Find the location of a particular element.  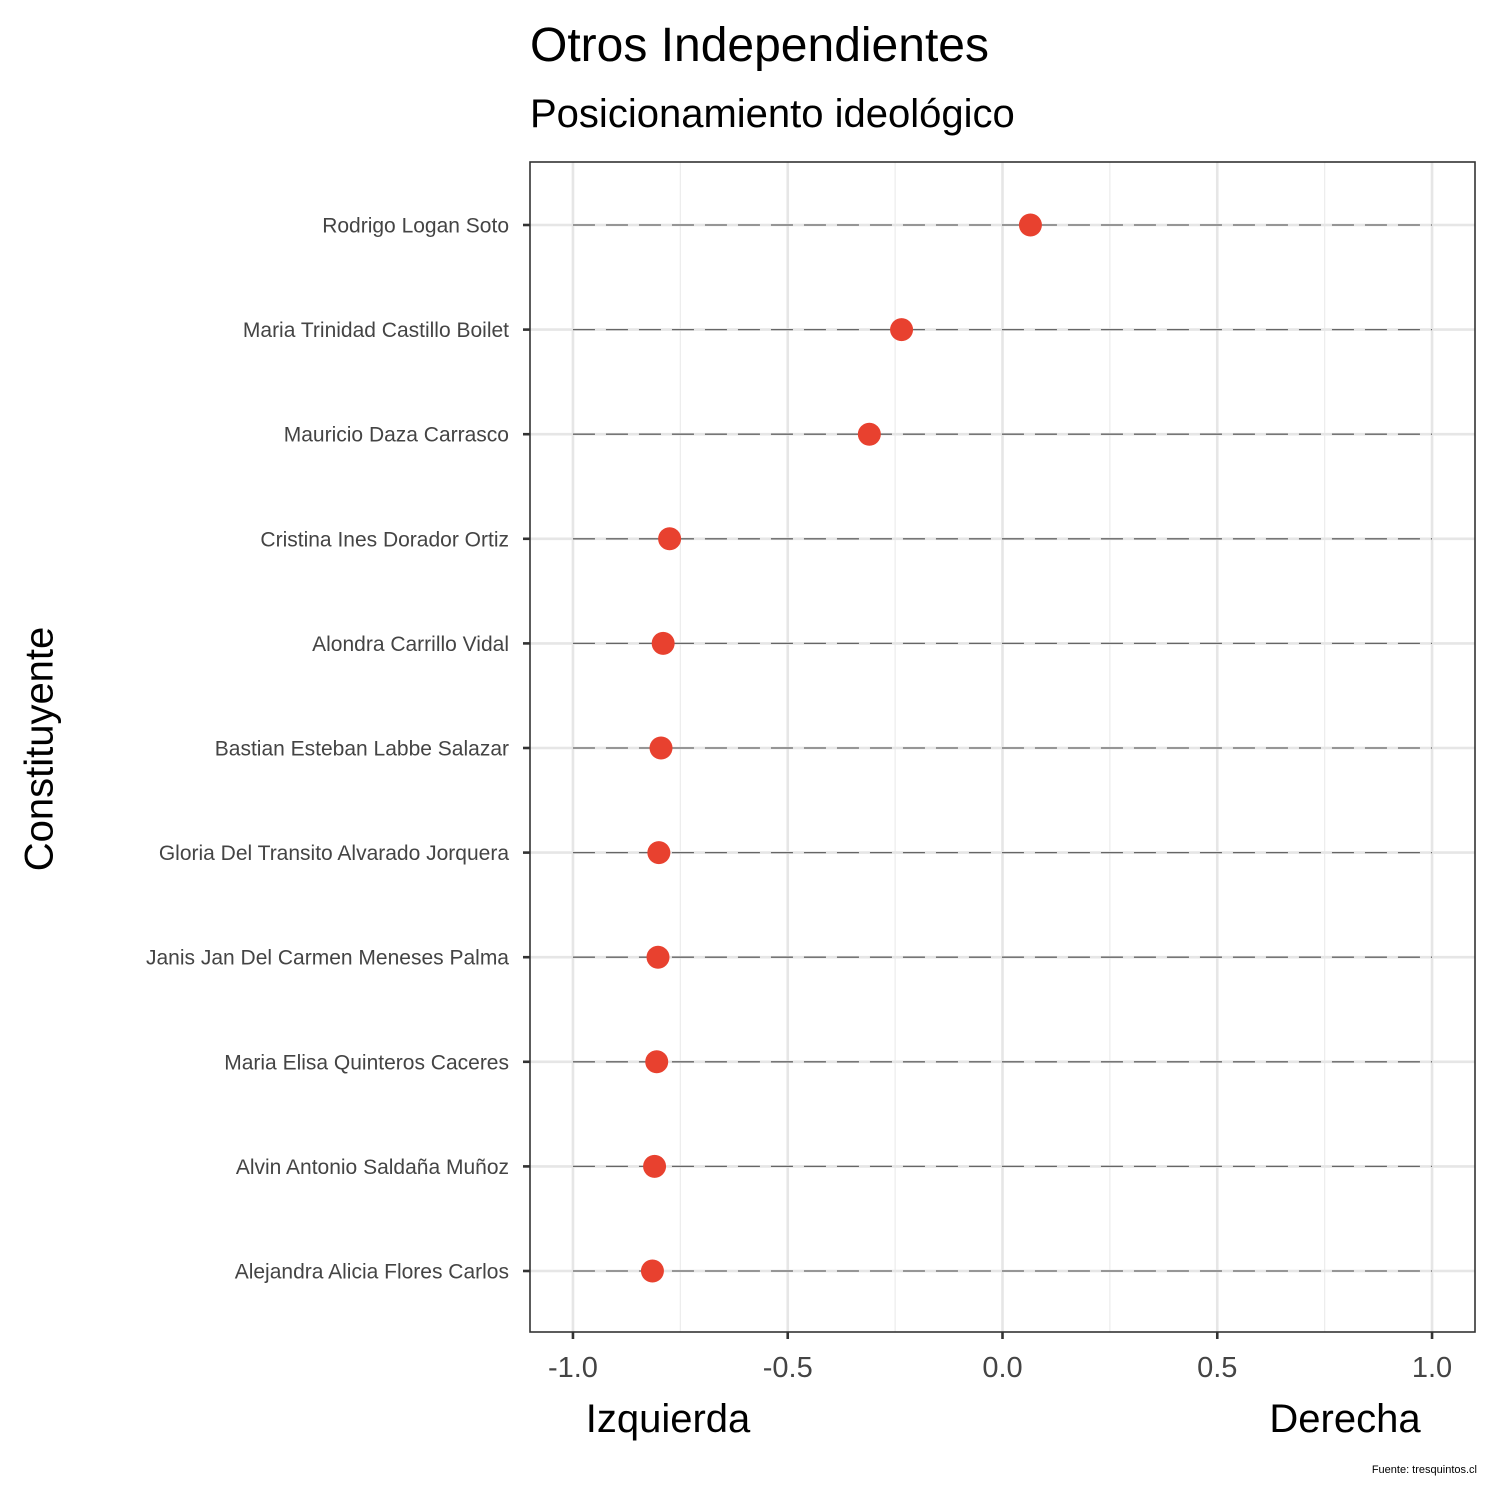

y-tick-label: Maria Trinidad Castillo Boilet is located at coordinates (376, 330).